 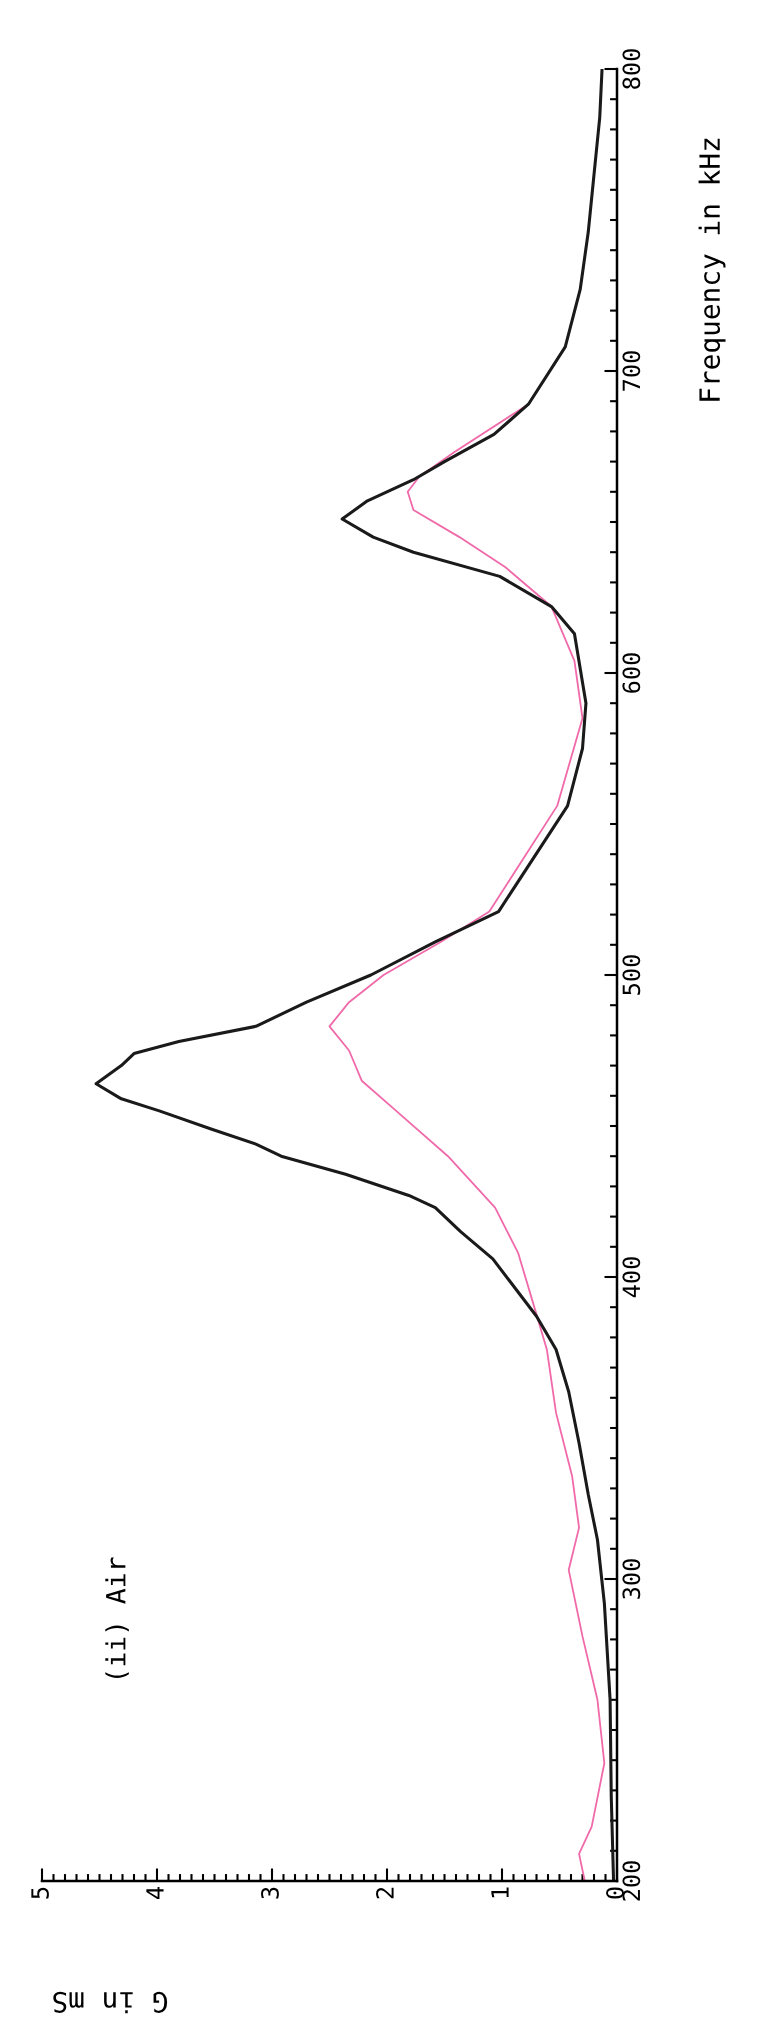 What do you see at coordinates (631, 1881) in the screenshot?
I see `y-tick-label: 200` at bounding box center [631, 1881].